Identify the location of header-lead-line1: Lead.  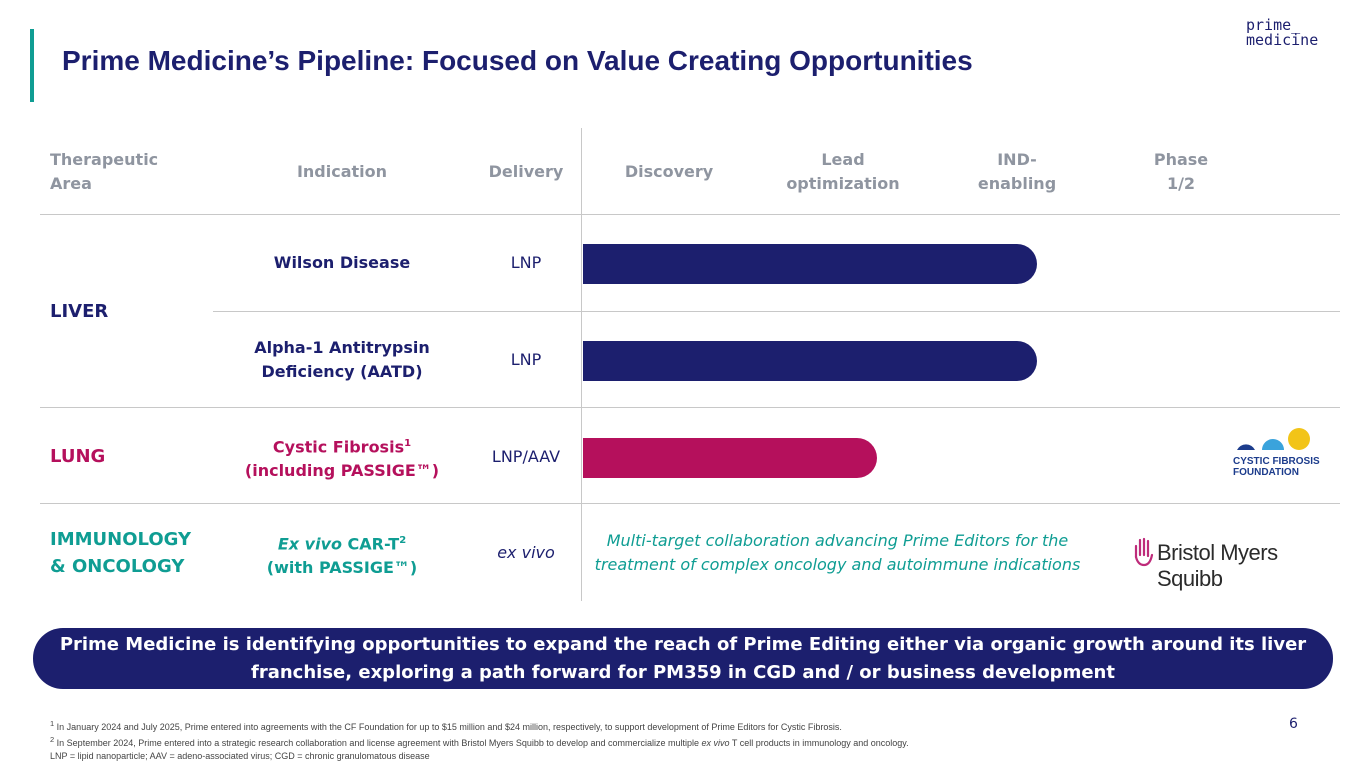
(843, 159).